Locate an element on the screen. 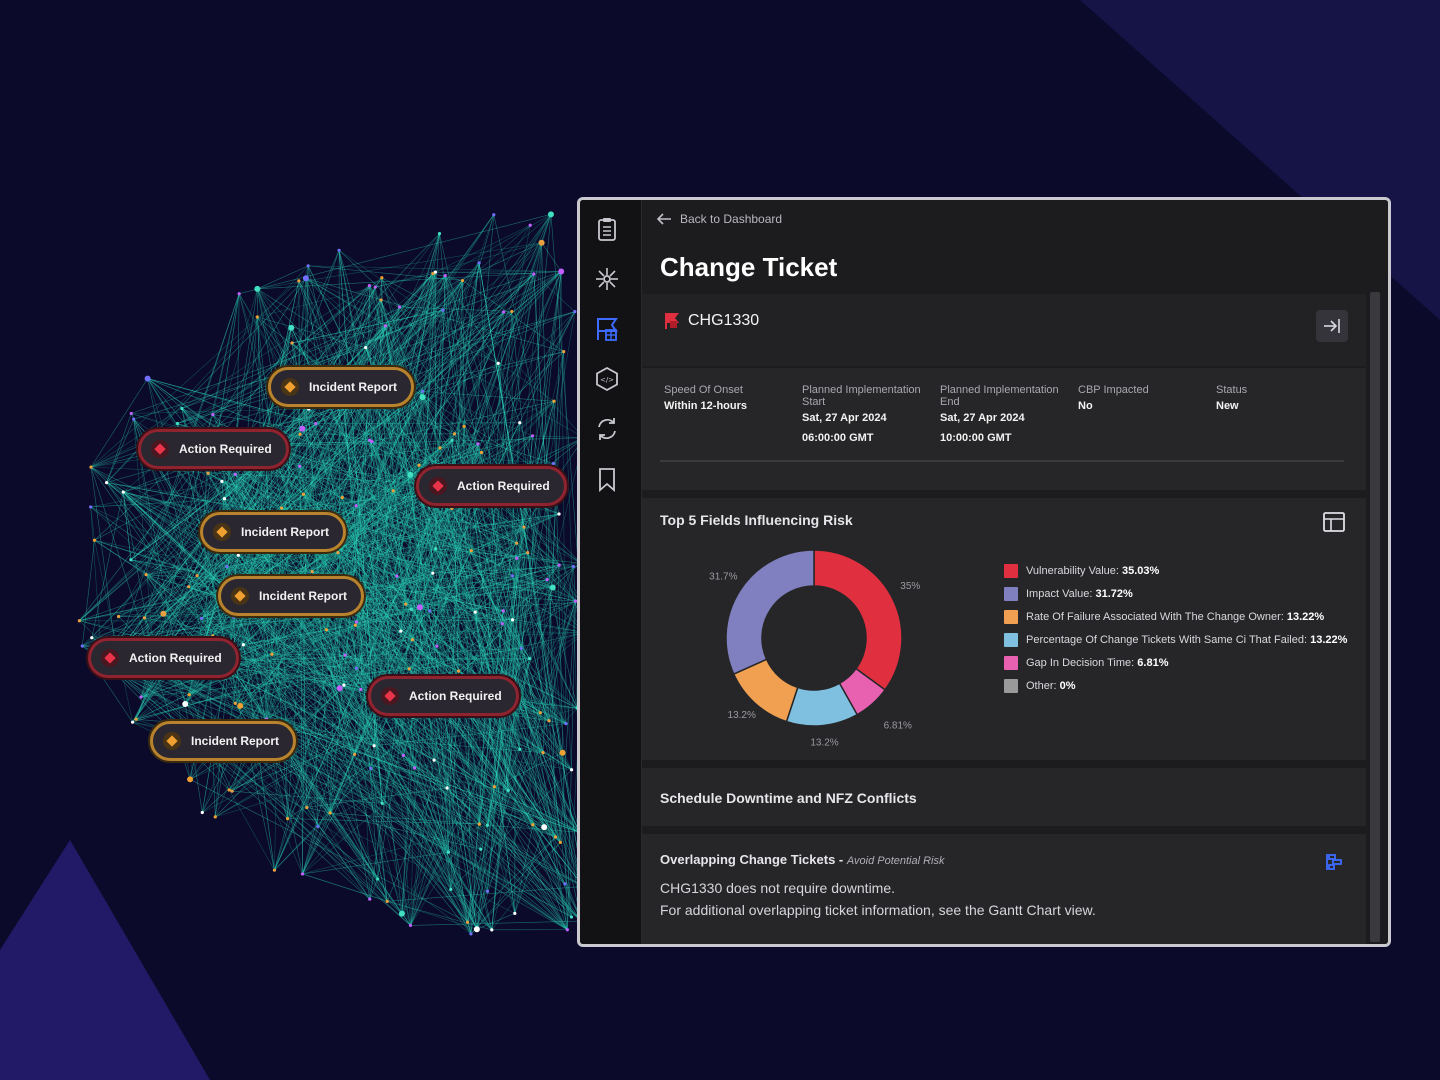  back-link-label: Back to Dashboard is located at coordinates (731, 219).